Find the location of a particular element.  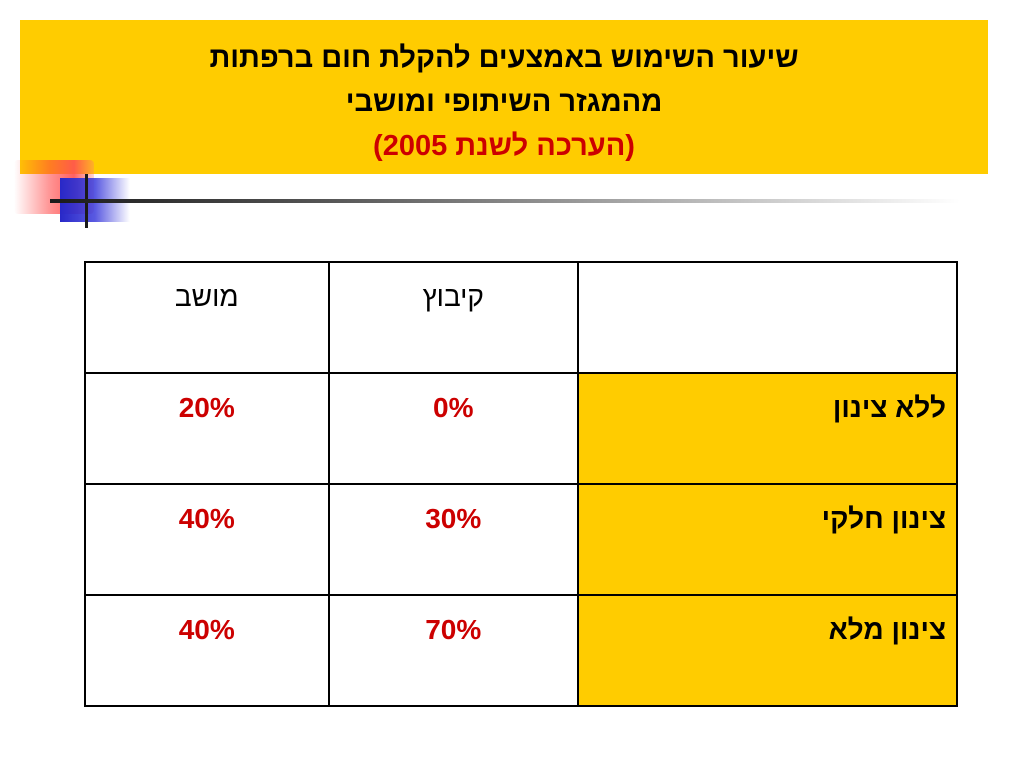

cell-value-kibbutz: 0% is located at coordinates (453, 428).